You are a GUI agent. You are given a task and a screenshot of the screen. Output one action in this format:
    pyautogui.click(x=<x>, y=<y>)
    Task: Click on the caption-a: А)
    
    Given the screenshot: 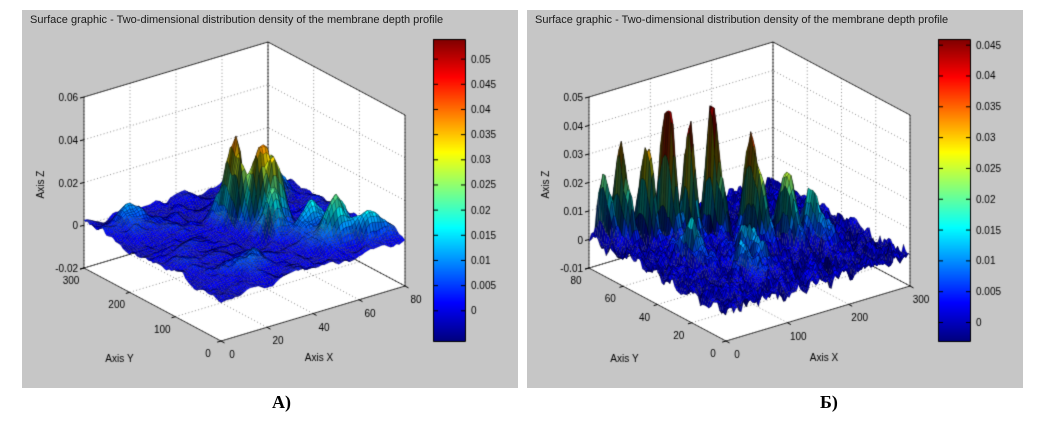 What is the action you would take?
    pyautogui.click(x=281, y=402)
    